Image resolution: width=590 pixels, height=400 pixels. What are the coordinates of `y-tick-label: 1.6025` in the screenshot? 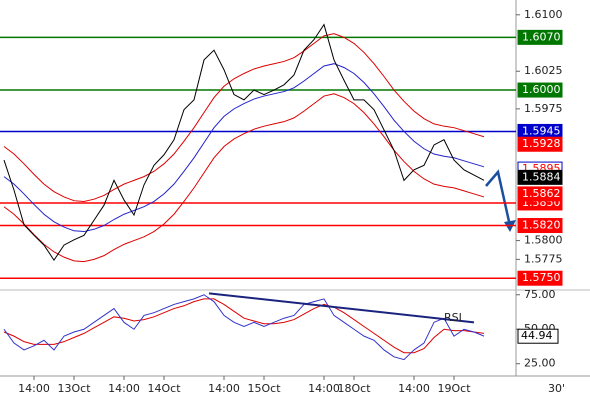 It's located at (543, 70).